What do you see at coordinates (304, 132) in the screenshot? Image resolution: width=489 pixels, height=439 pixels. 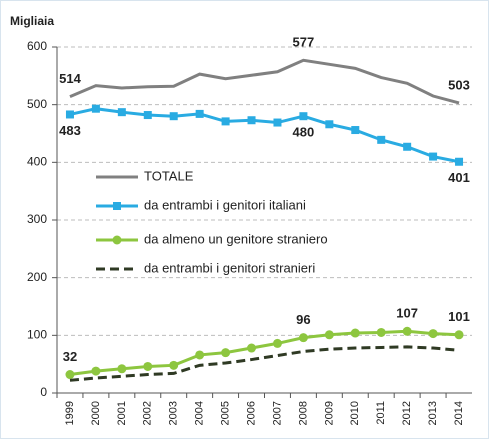 I see `value-label: 480` at bounding box center [304, 132].